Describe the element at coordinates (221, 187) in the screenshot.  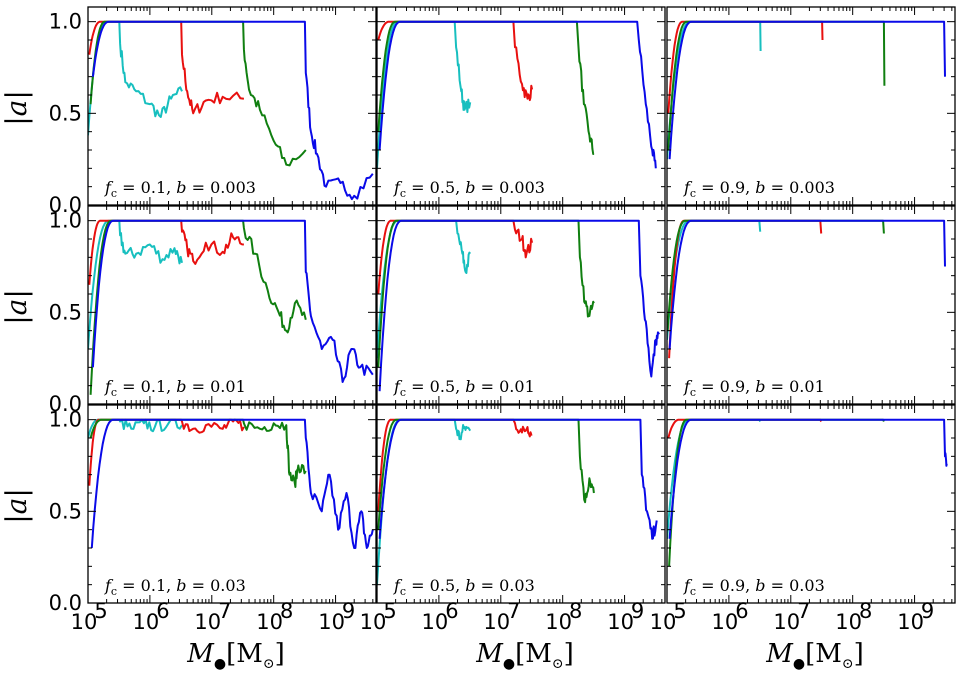
I see `annotation-b-value: = 0.003` at that location.